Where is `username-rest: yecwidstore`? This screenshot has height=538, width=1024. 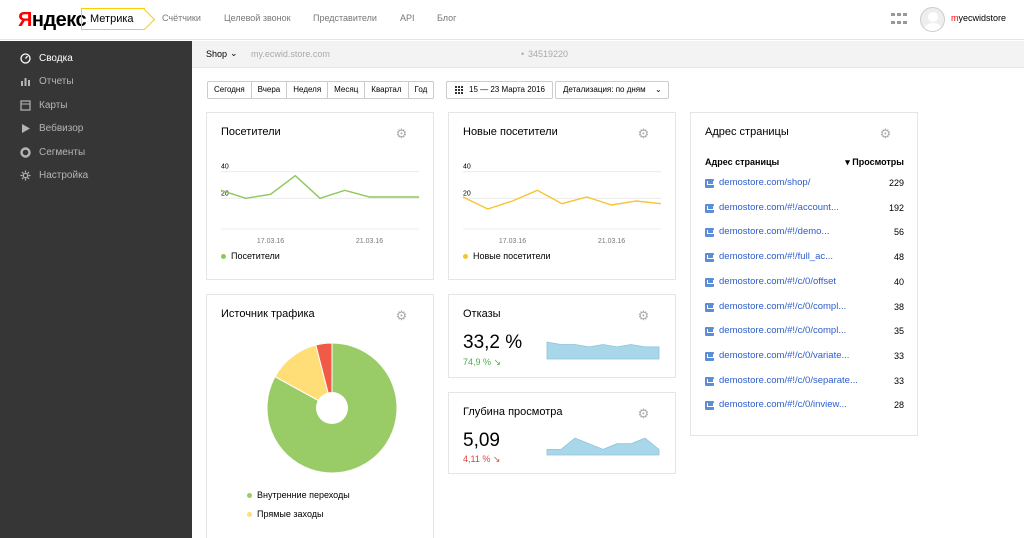 username-rest: yecwidstore is located at coordinates (982, 18).